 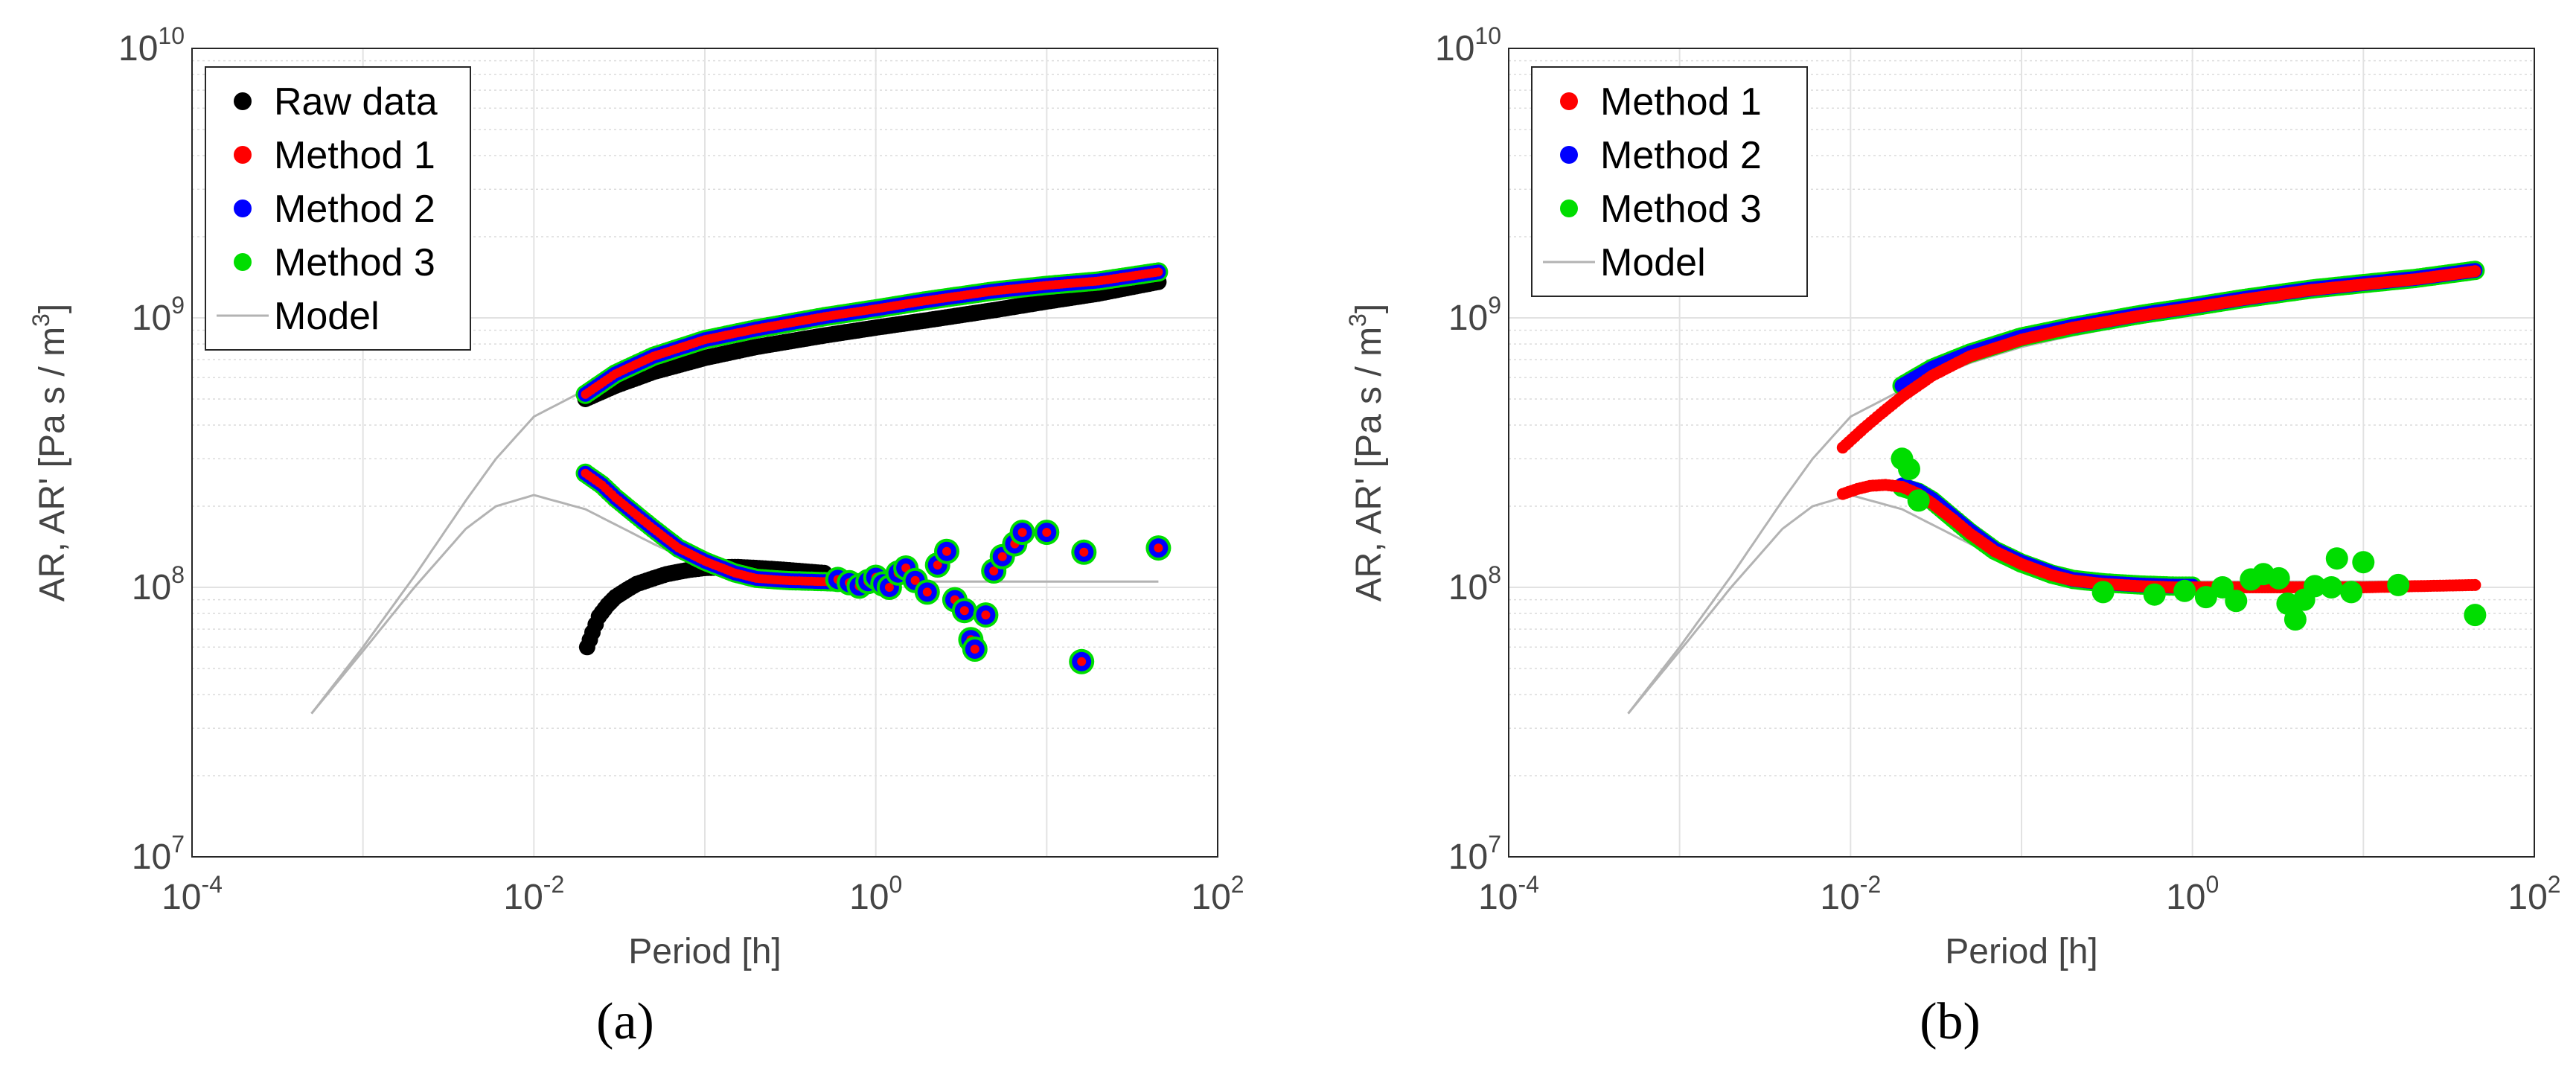 What do you see at coordinates (703, 894) in the screenshot?
I see `x-tick-labels-a: 10⁻⁴ 10⁻² 10⁰ 10²` at bounding box center [703, 894].